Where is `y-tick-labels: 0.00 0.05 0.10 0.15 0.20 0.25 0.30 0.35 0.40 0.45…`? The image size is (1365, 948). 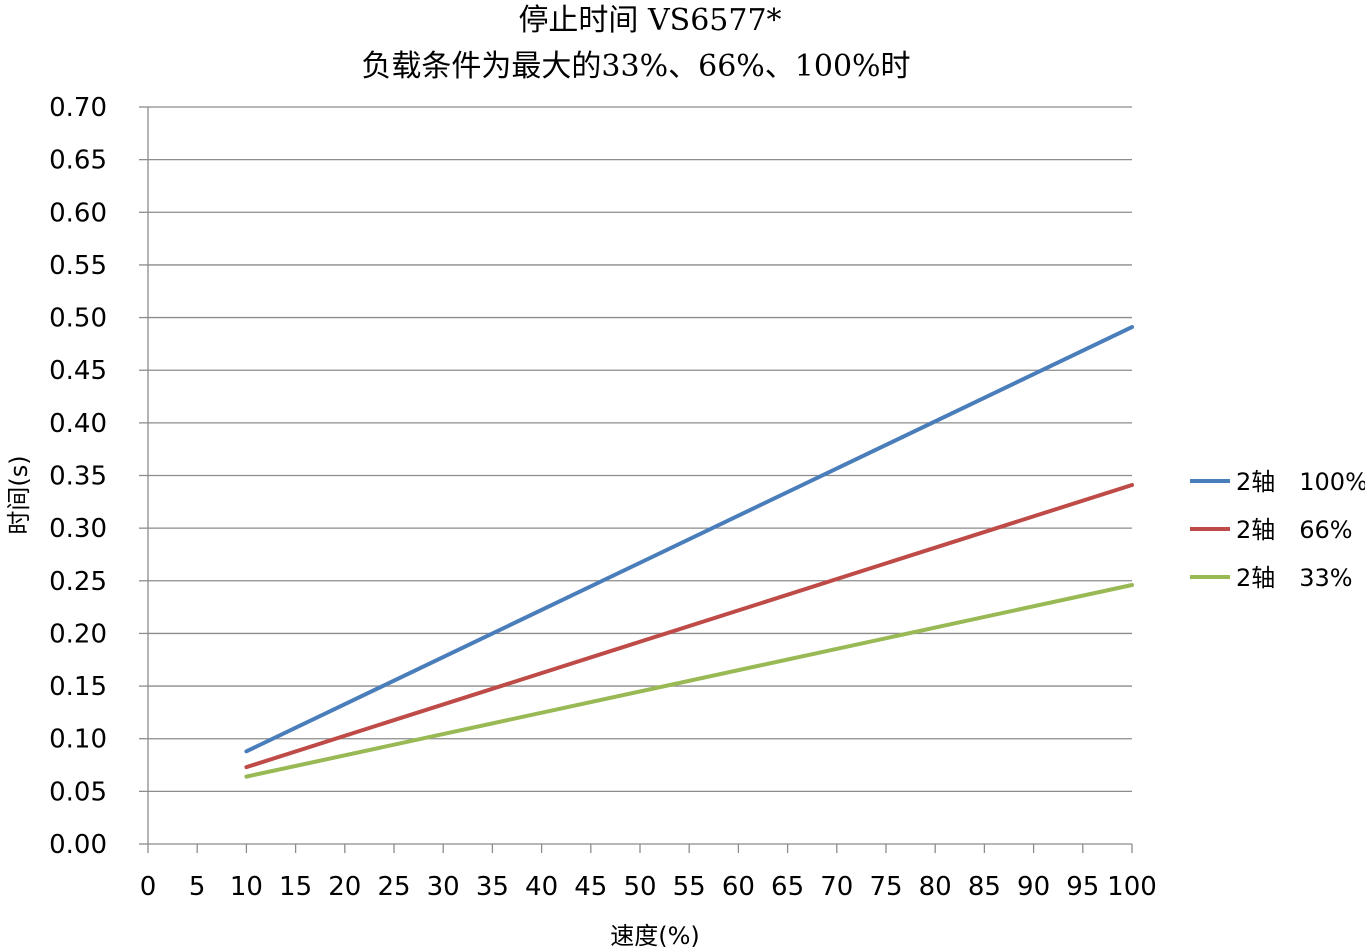 y-tick-labels: 0.00 0.05 0.10 0.15 0.20 0.25 0.30 0.35 0.40 0.45… is located at coordinates (78, 476).